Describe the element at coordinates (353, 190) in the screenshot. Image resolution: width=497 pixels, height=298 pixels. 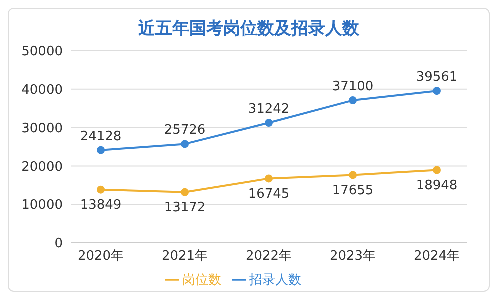
I see `data-label: 17655` at that location.